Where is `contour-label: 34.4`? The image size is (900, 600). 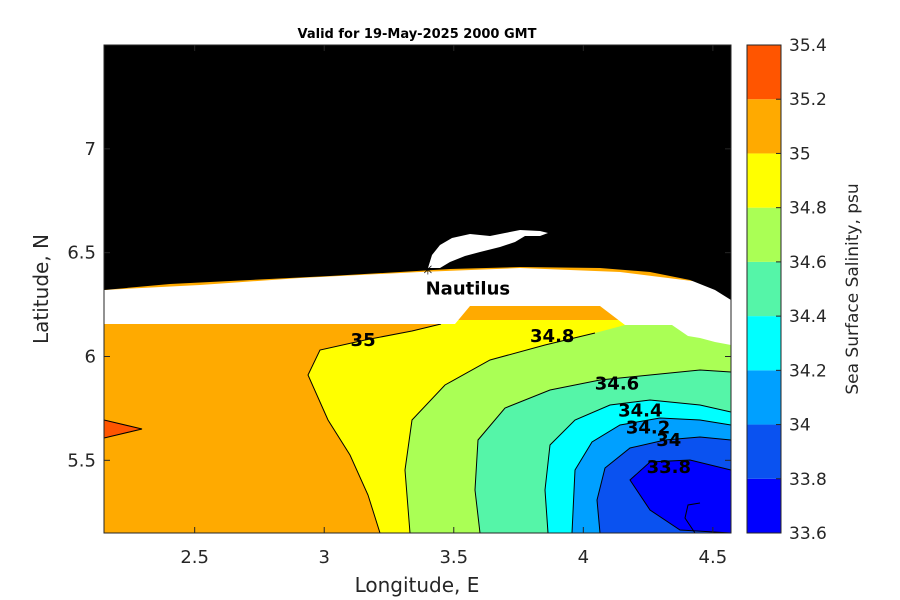
contour-label: 34.4 is located at coordinates (640, 411).